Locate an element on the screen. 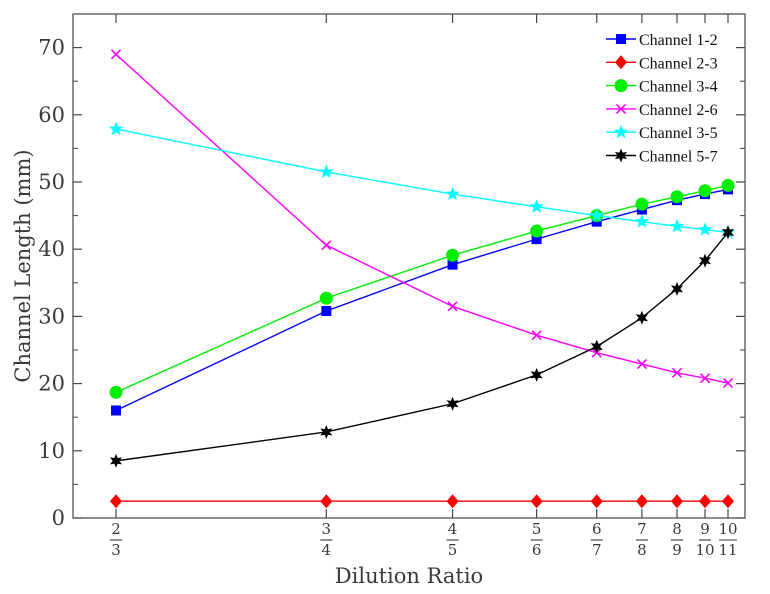  x-tick-label: 89 is located at coordinates (677, 539).